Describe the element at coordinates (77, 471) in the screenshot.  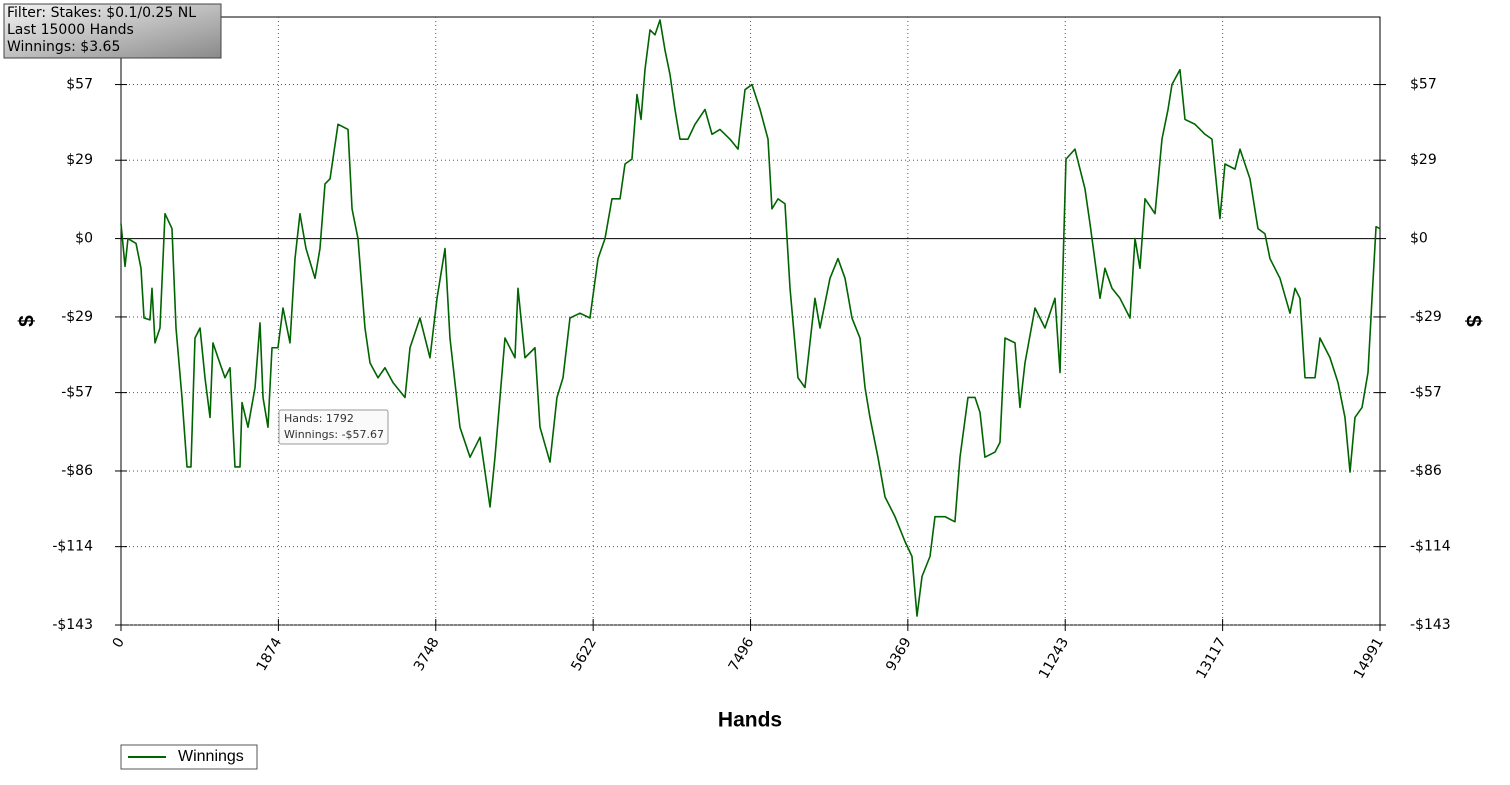
I see `y-tick-label: -$86` at that location.